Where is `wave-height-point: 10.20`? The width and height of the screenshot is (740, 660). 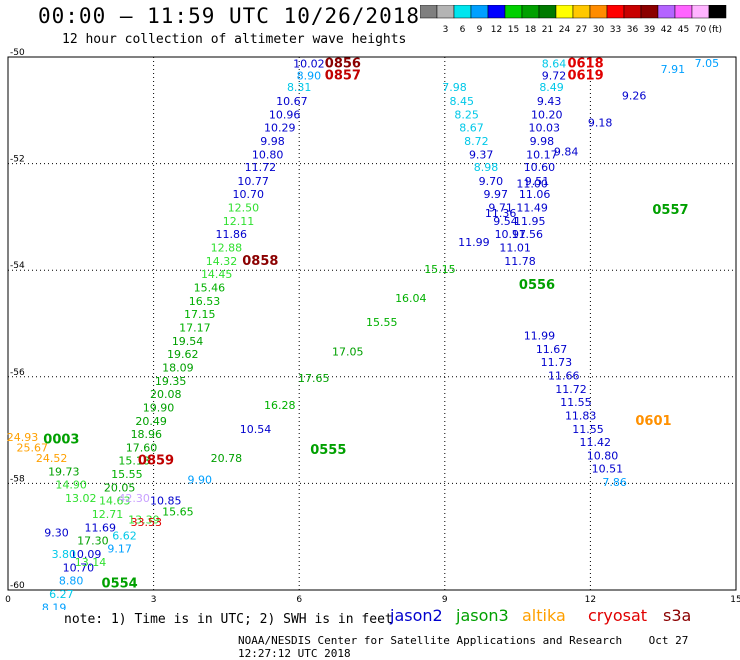
wave-height-point: 10.20 is located at coordinates (547, 114).